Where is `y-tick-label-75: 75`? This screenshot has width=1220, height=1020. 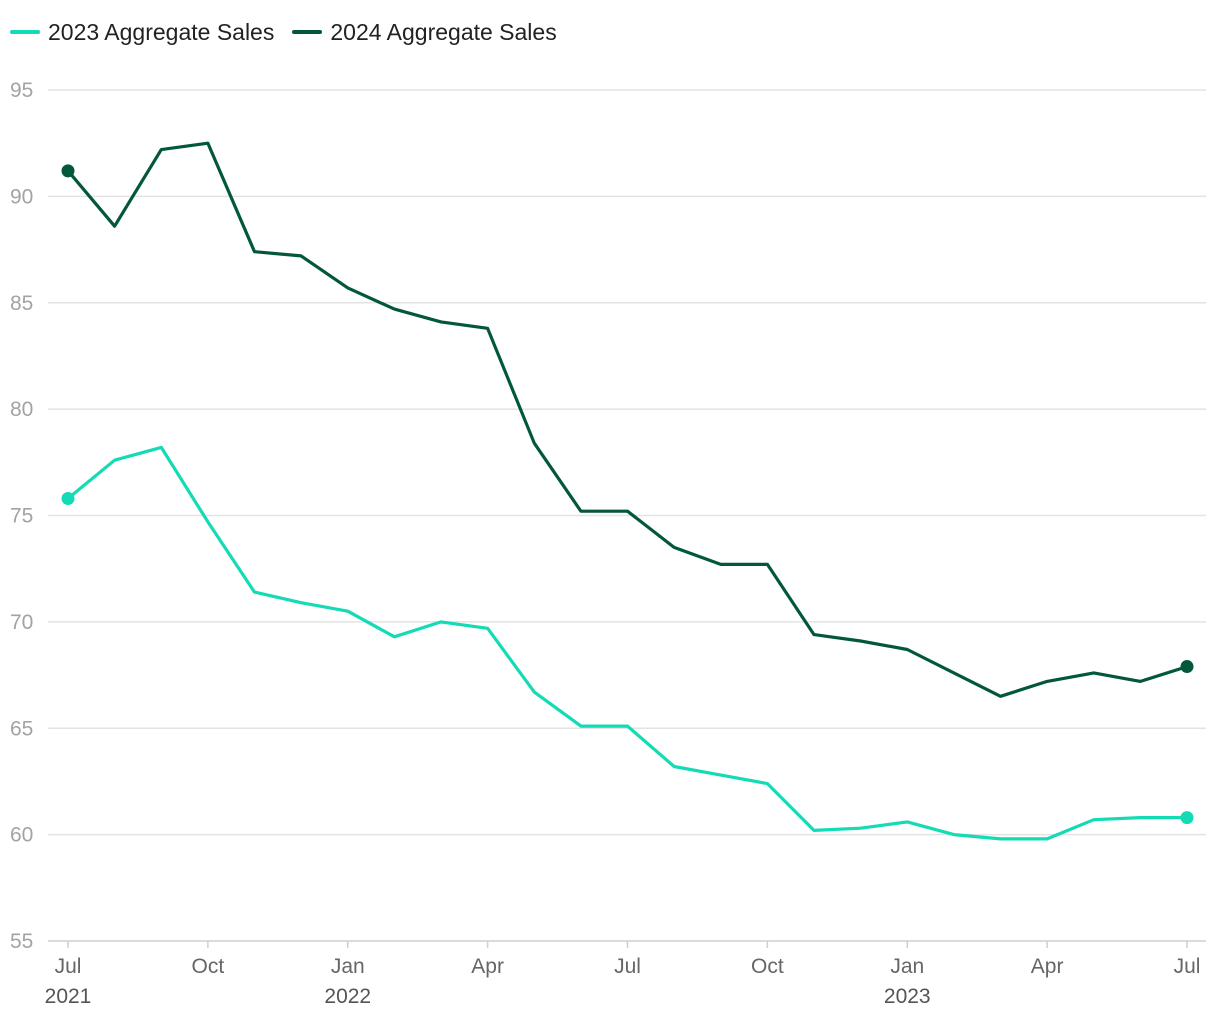 y-tick-label-75: 75 is located at coordinates (21, 516).